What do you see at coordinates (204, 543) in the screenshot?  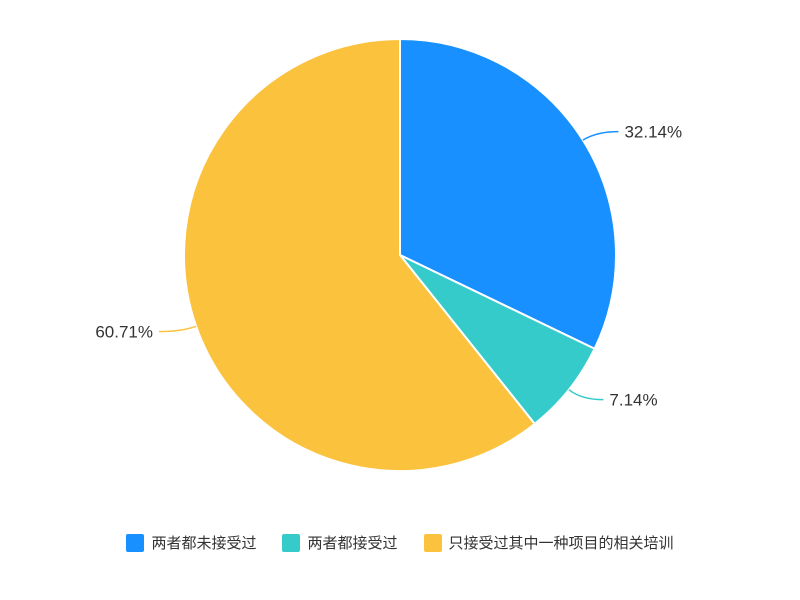 I see `legend-label-neither: 两者都未接受过` at bounding box center [204, 543].